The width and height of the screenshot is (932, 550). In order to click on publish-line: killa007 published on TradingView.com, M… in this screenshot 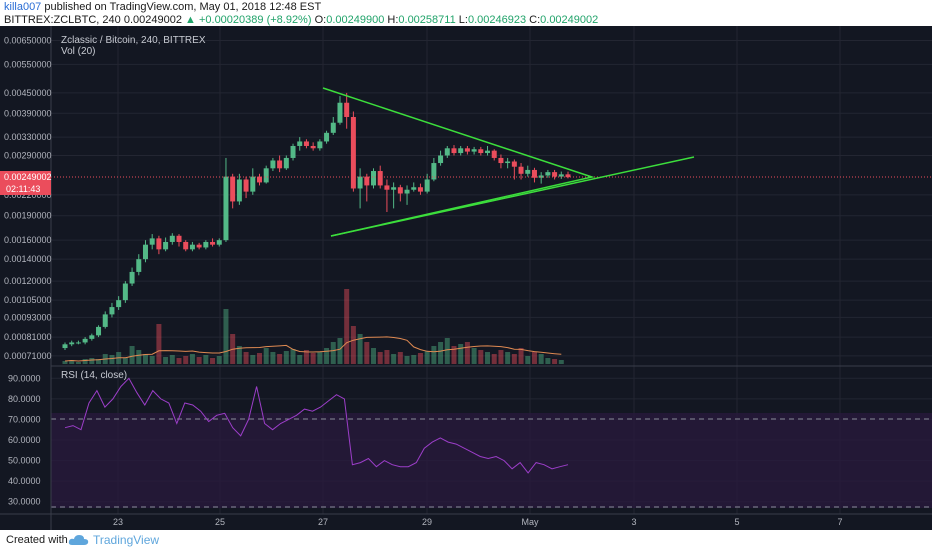, I will do `click(162, 7)`.